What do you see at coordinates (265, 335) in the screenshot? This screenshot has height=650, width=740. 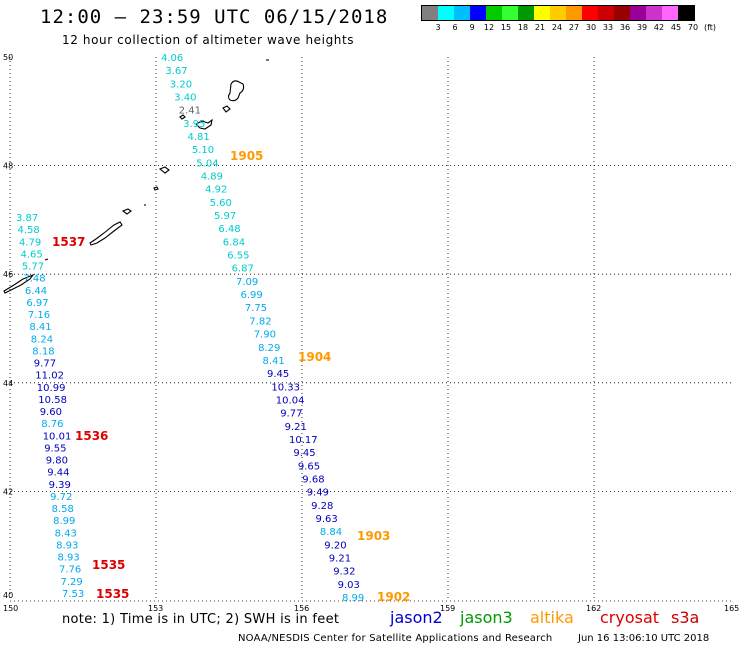 I see `swh-value: 7.90` at bounding box center [265, 335].